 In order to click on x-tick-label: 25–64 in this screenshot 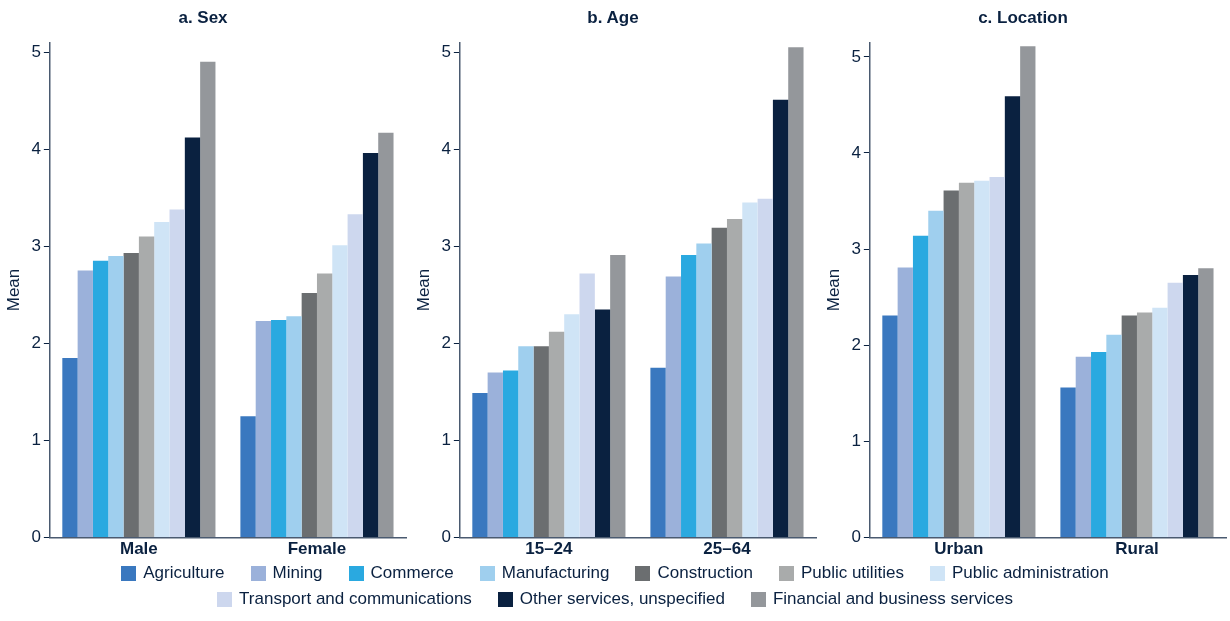, I will do `click(727, 549)`.